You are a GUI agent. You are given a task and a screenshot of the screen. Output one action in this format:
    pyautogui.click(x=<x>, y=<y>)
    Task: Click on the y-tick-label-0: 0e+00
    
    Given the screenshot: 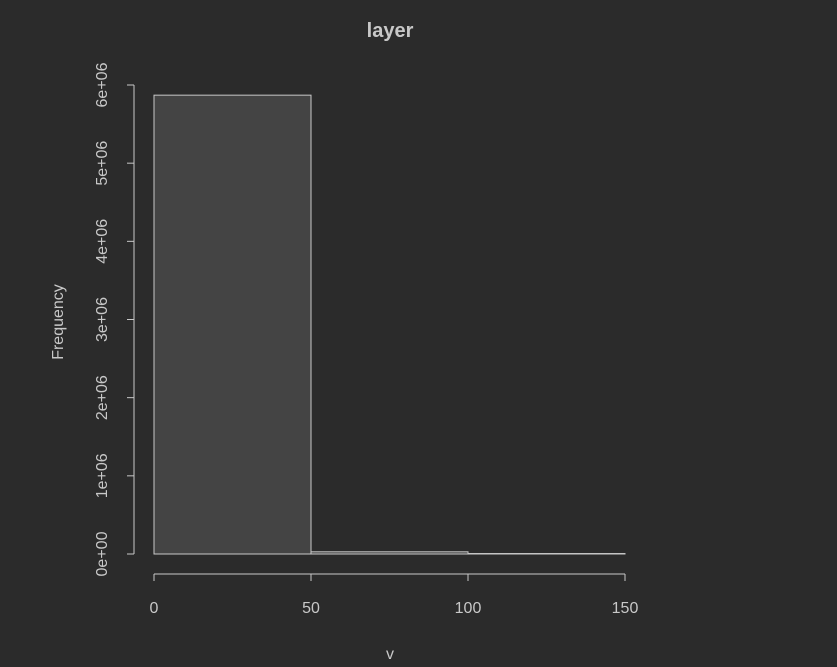 What is the action you would take?
    pyautogui.click(x=102, y=553)
    